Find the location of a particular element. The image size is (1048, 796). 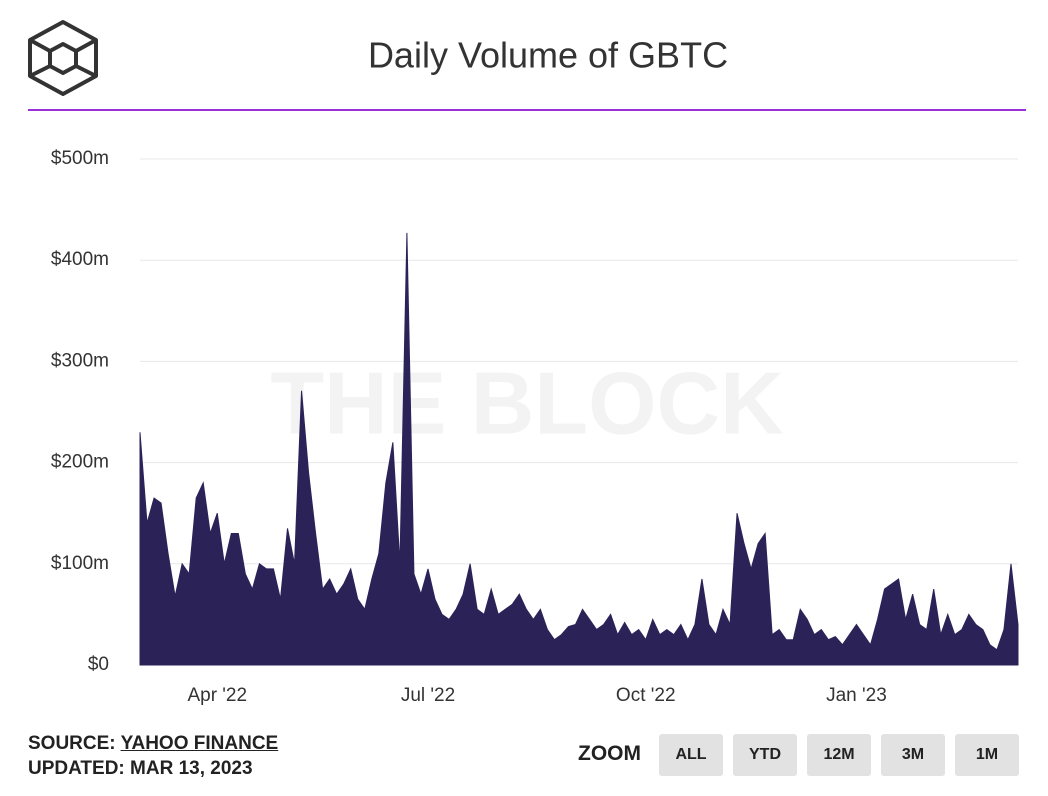

zoom-button: YTD is located at coordinates (765, 755).